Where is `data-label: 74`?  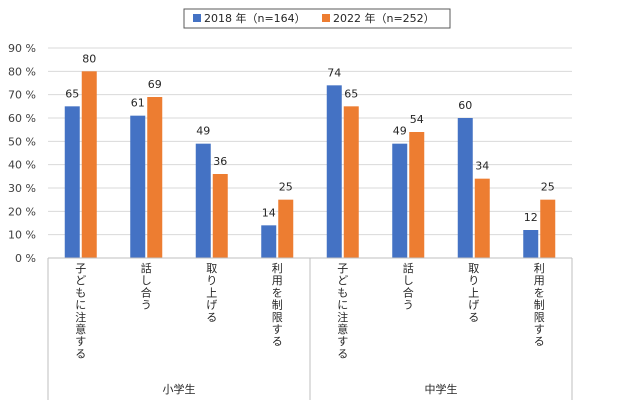
data-label: 74 is located at coordinates (334, 72).